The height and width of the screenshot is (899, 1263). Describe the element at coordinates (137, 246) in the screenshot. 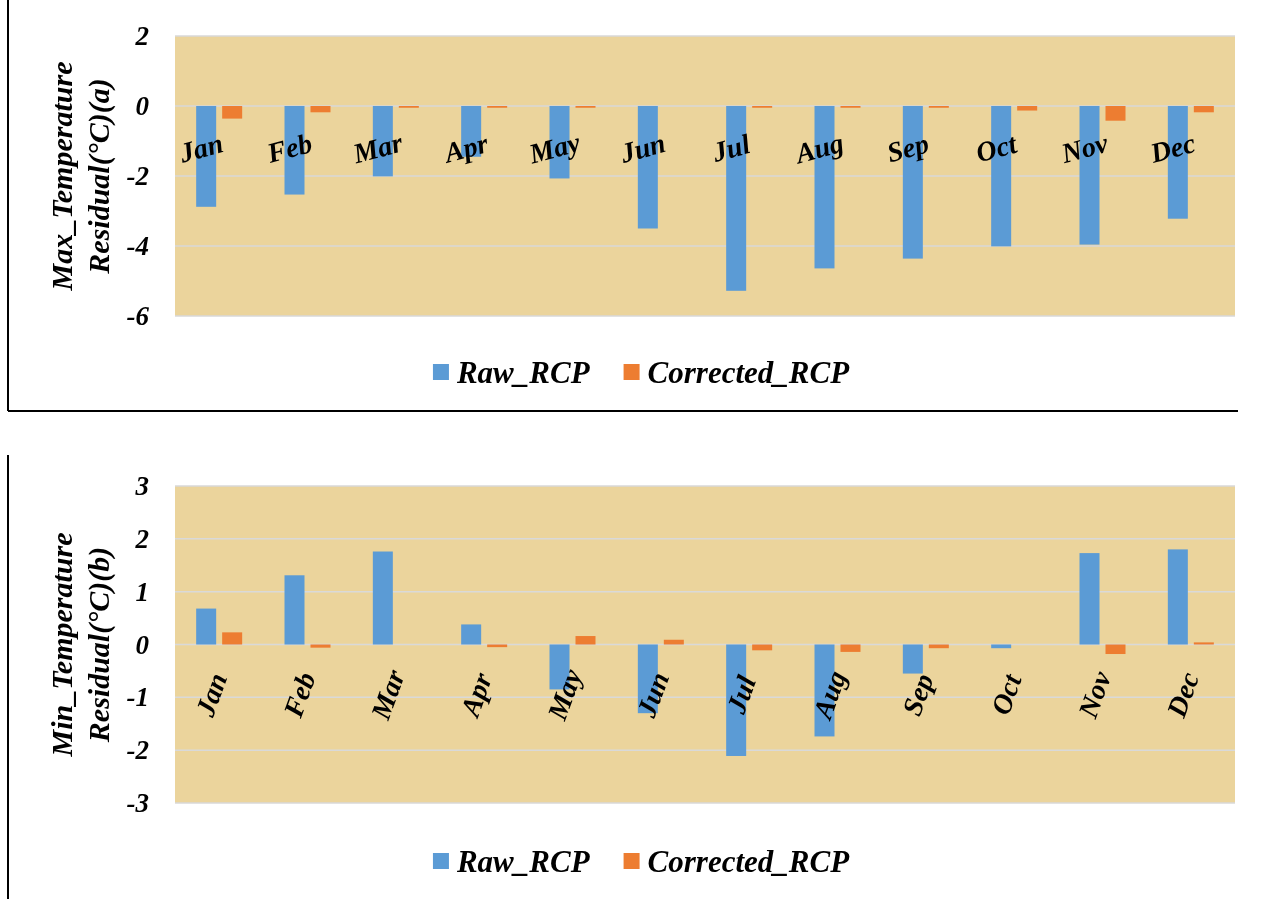

I see `y-tick-label: -4` at that location.